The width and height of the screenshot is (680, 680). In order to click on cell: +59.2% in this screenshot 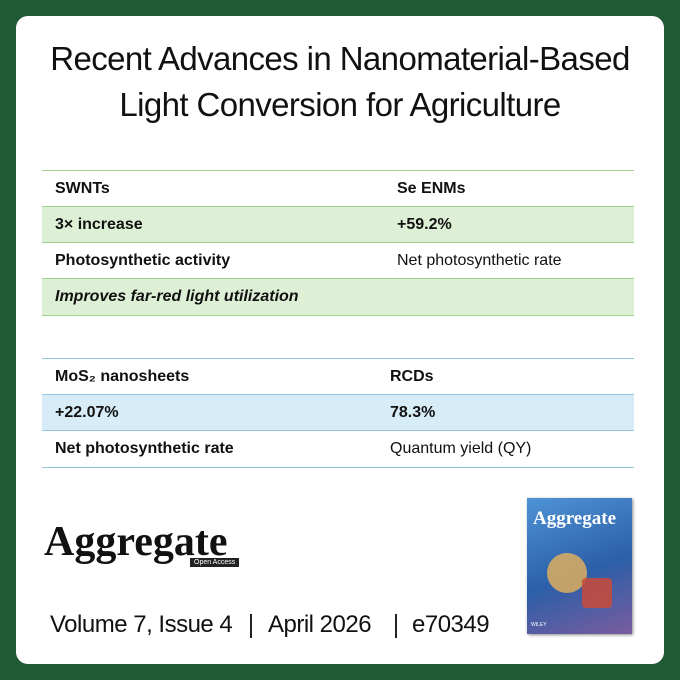, I will do `click(424, 224)`.